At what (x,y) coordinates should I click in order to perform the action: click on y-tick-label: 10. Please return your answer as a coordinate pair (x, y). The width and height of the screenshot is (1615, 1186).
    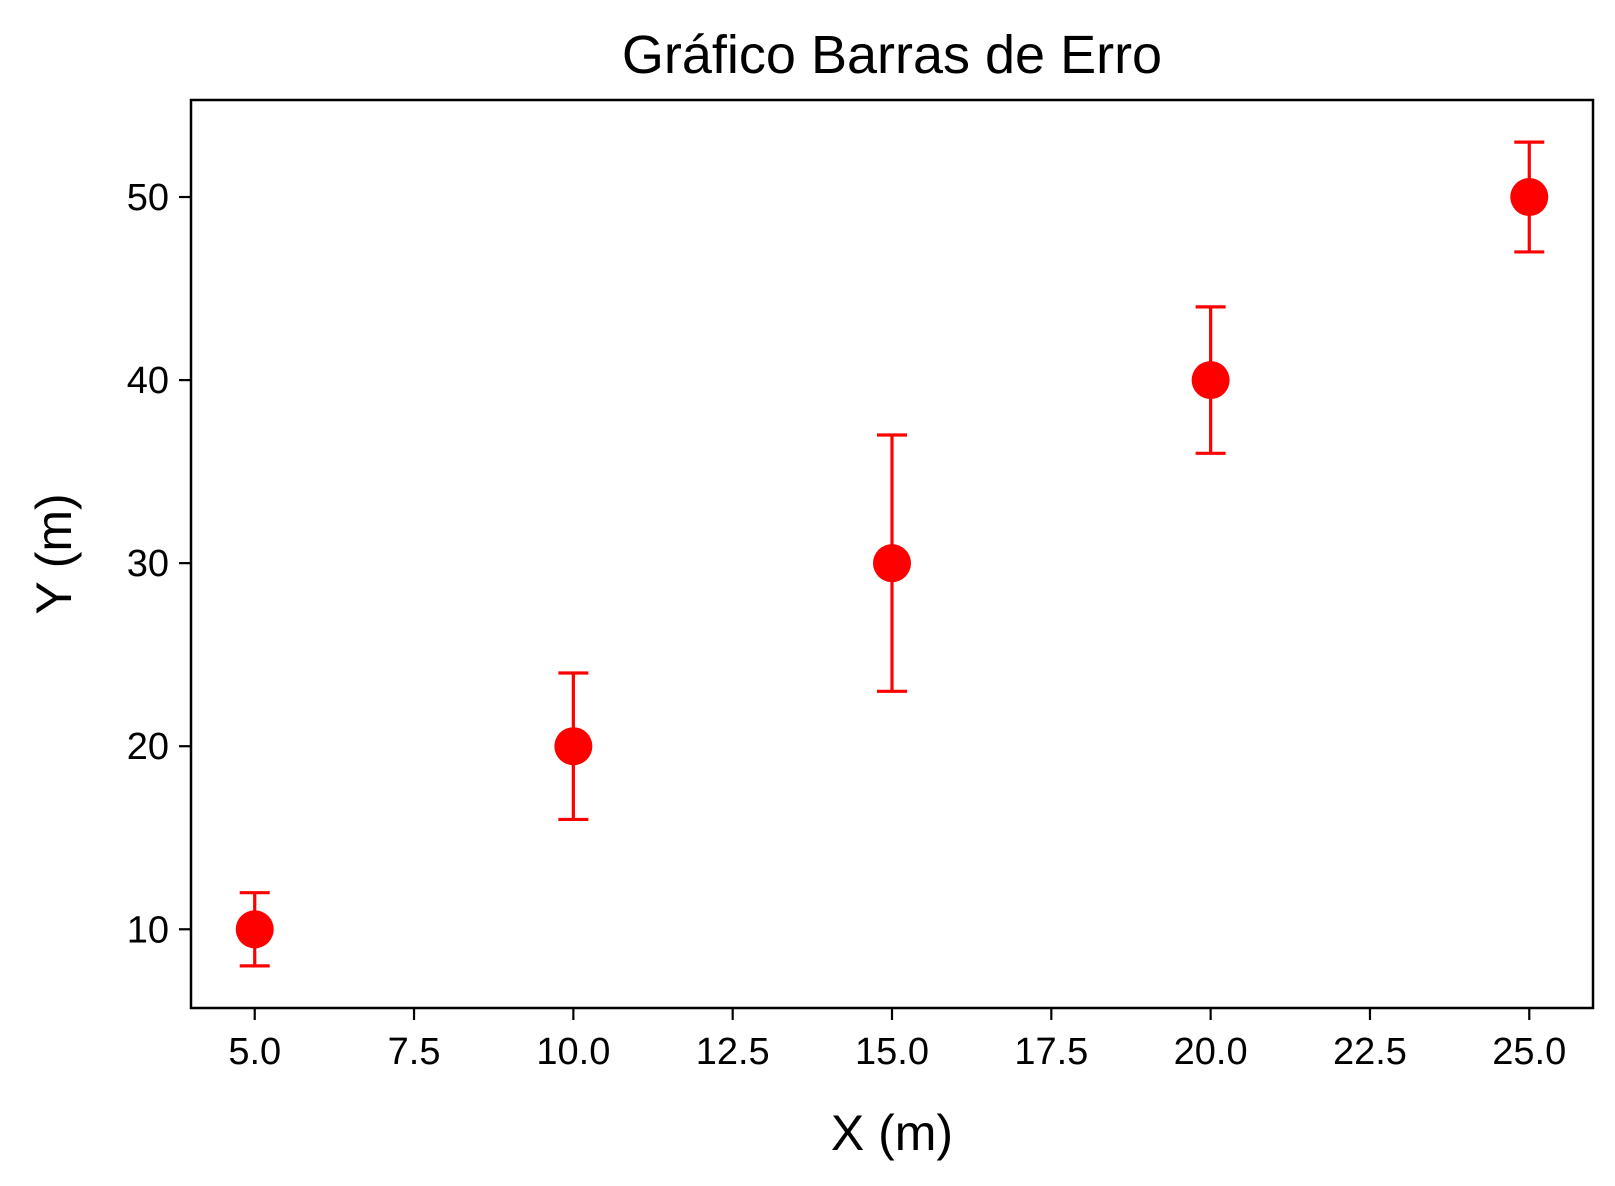
    Looking at the image, I should click on (148, 930).